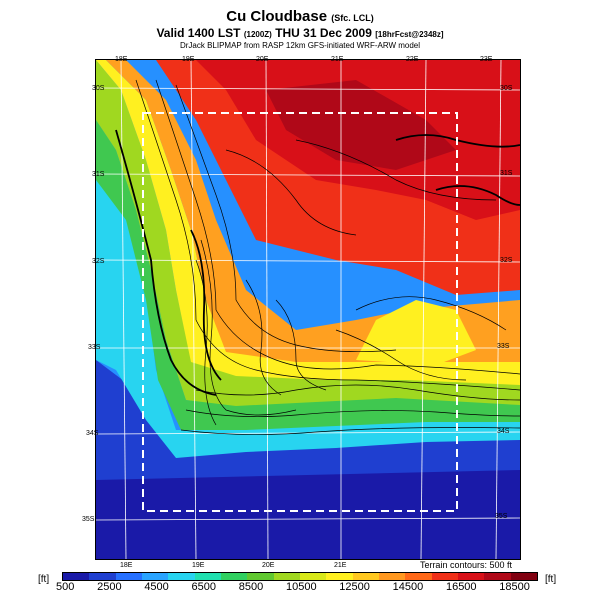 This screenshot has height=600, width=600. I want to click on colorbar-tick-label: 14500, so click(408, 587).